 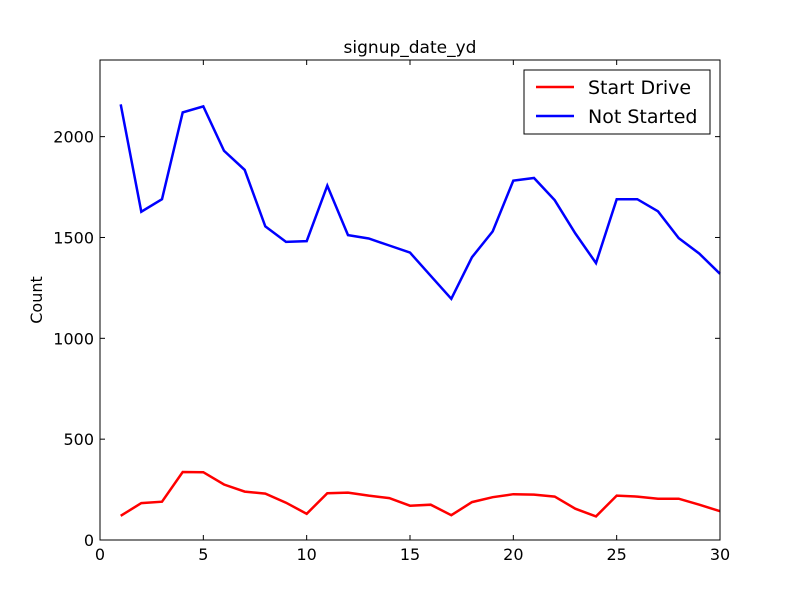 What do you see at coordinates (100, 554) in the screenshot?
I see `x-tick-label: 0` at bounding box center [100, 554].